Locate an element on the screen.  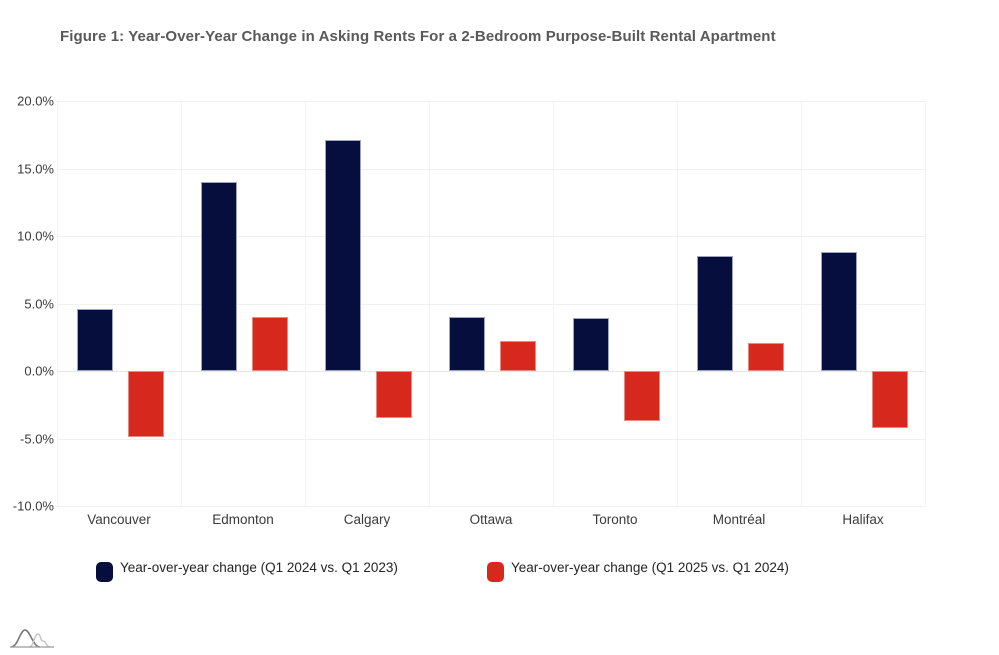
y-tick-label: 15.0% is located at coordinates (35, 168).